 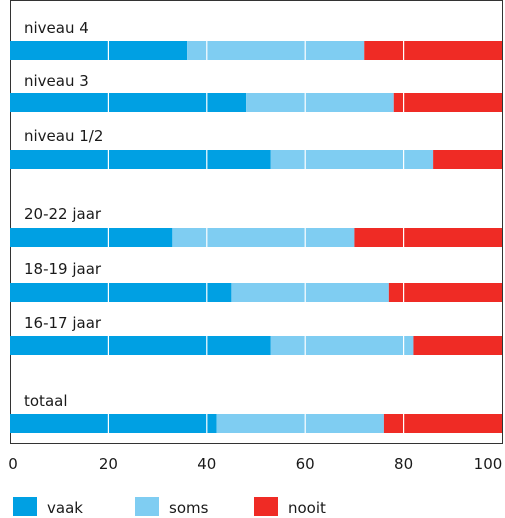 What do you see at coordinates (307, 508) in the screenshot?
I see `legend-label-nooit: nooit` at bounding box center [307, 508].